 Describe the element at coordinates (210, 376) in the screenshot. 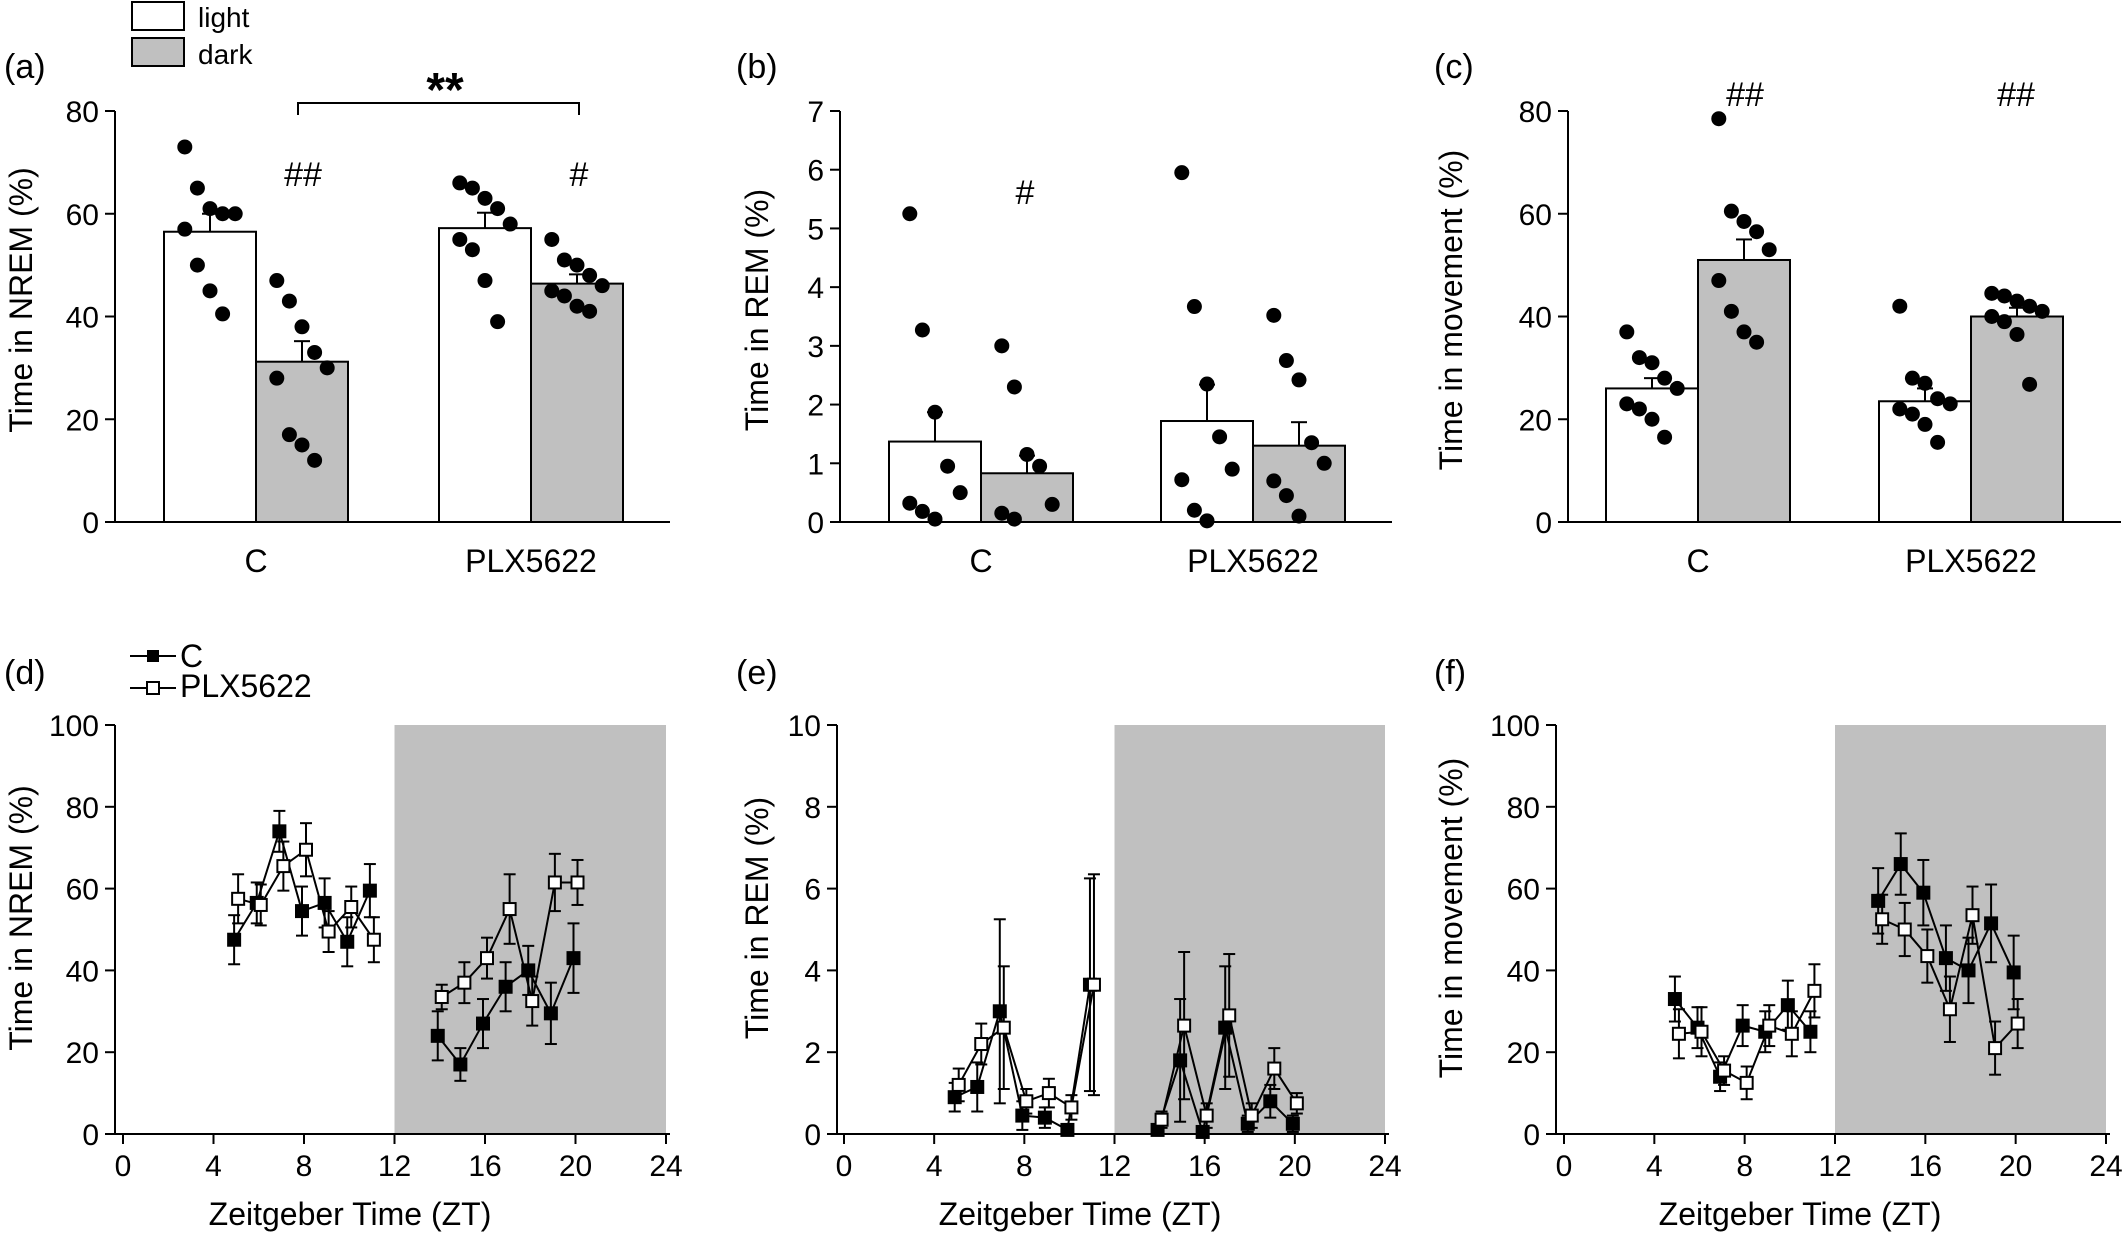

I see `panel-a-bar-light` at that location.